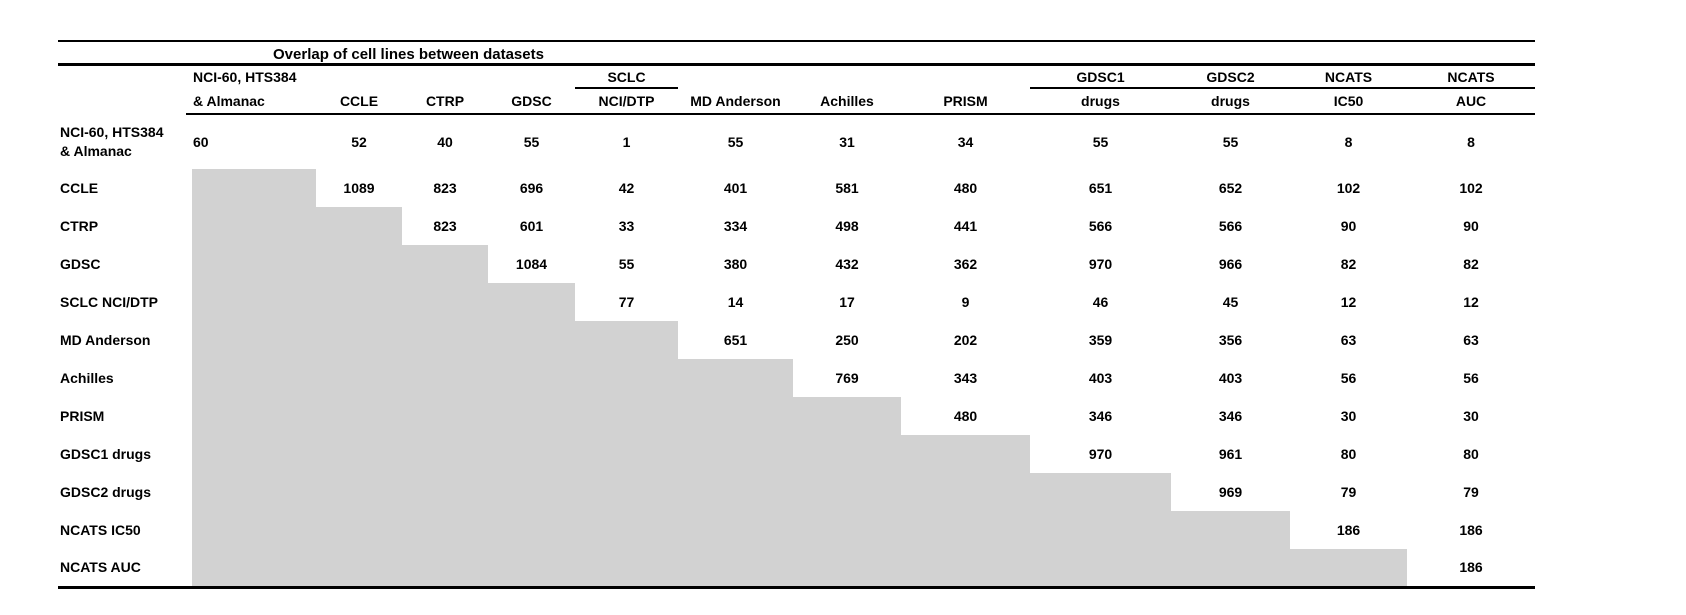 The width and height of the screenshot is (1686, 615). I want to click on table-row: MD Anderson 651 250 202 359 356 63 63, so click(796, 340).